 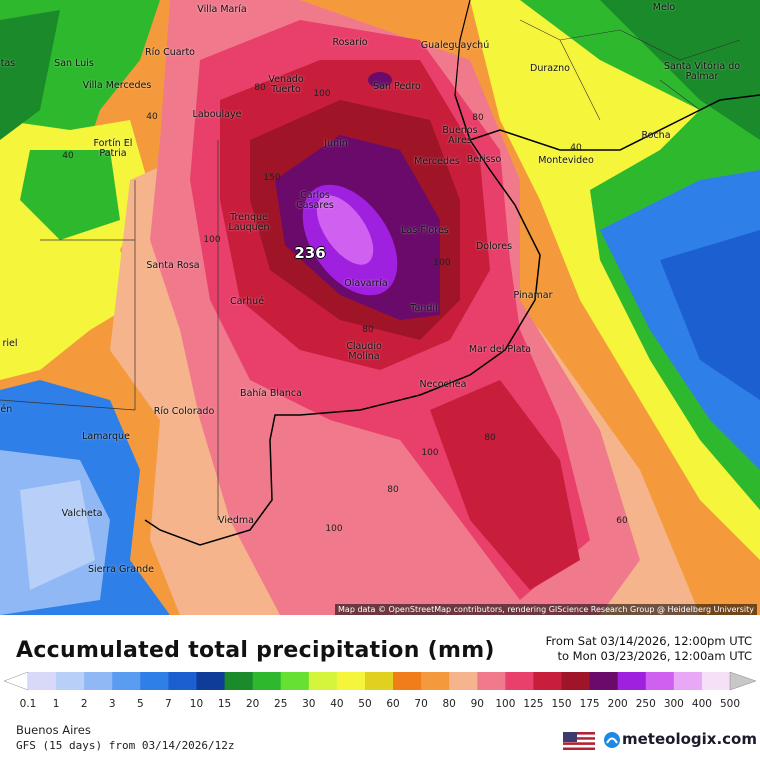 I want to click on city-label: Bahía Blanca, so click(x=271, y=393).